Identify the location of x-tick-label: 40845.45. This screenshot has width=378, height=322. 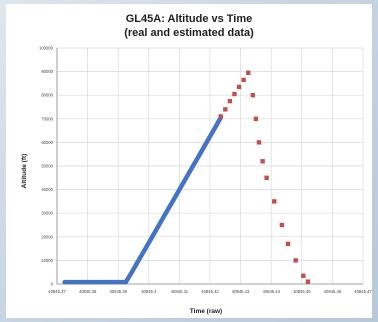
(302, 291).